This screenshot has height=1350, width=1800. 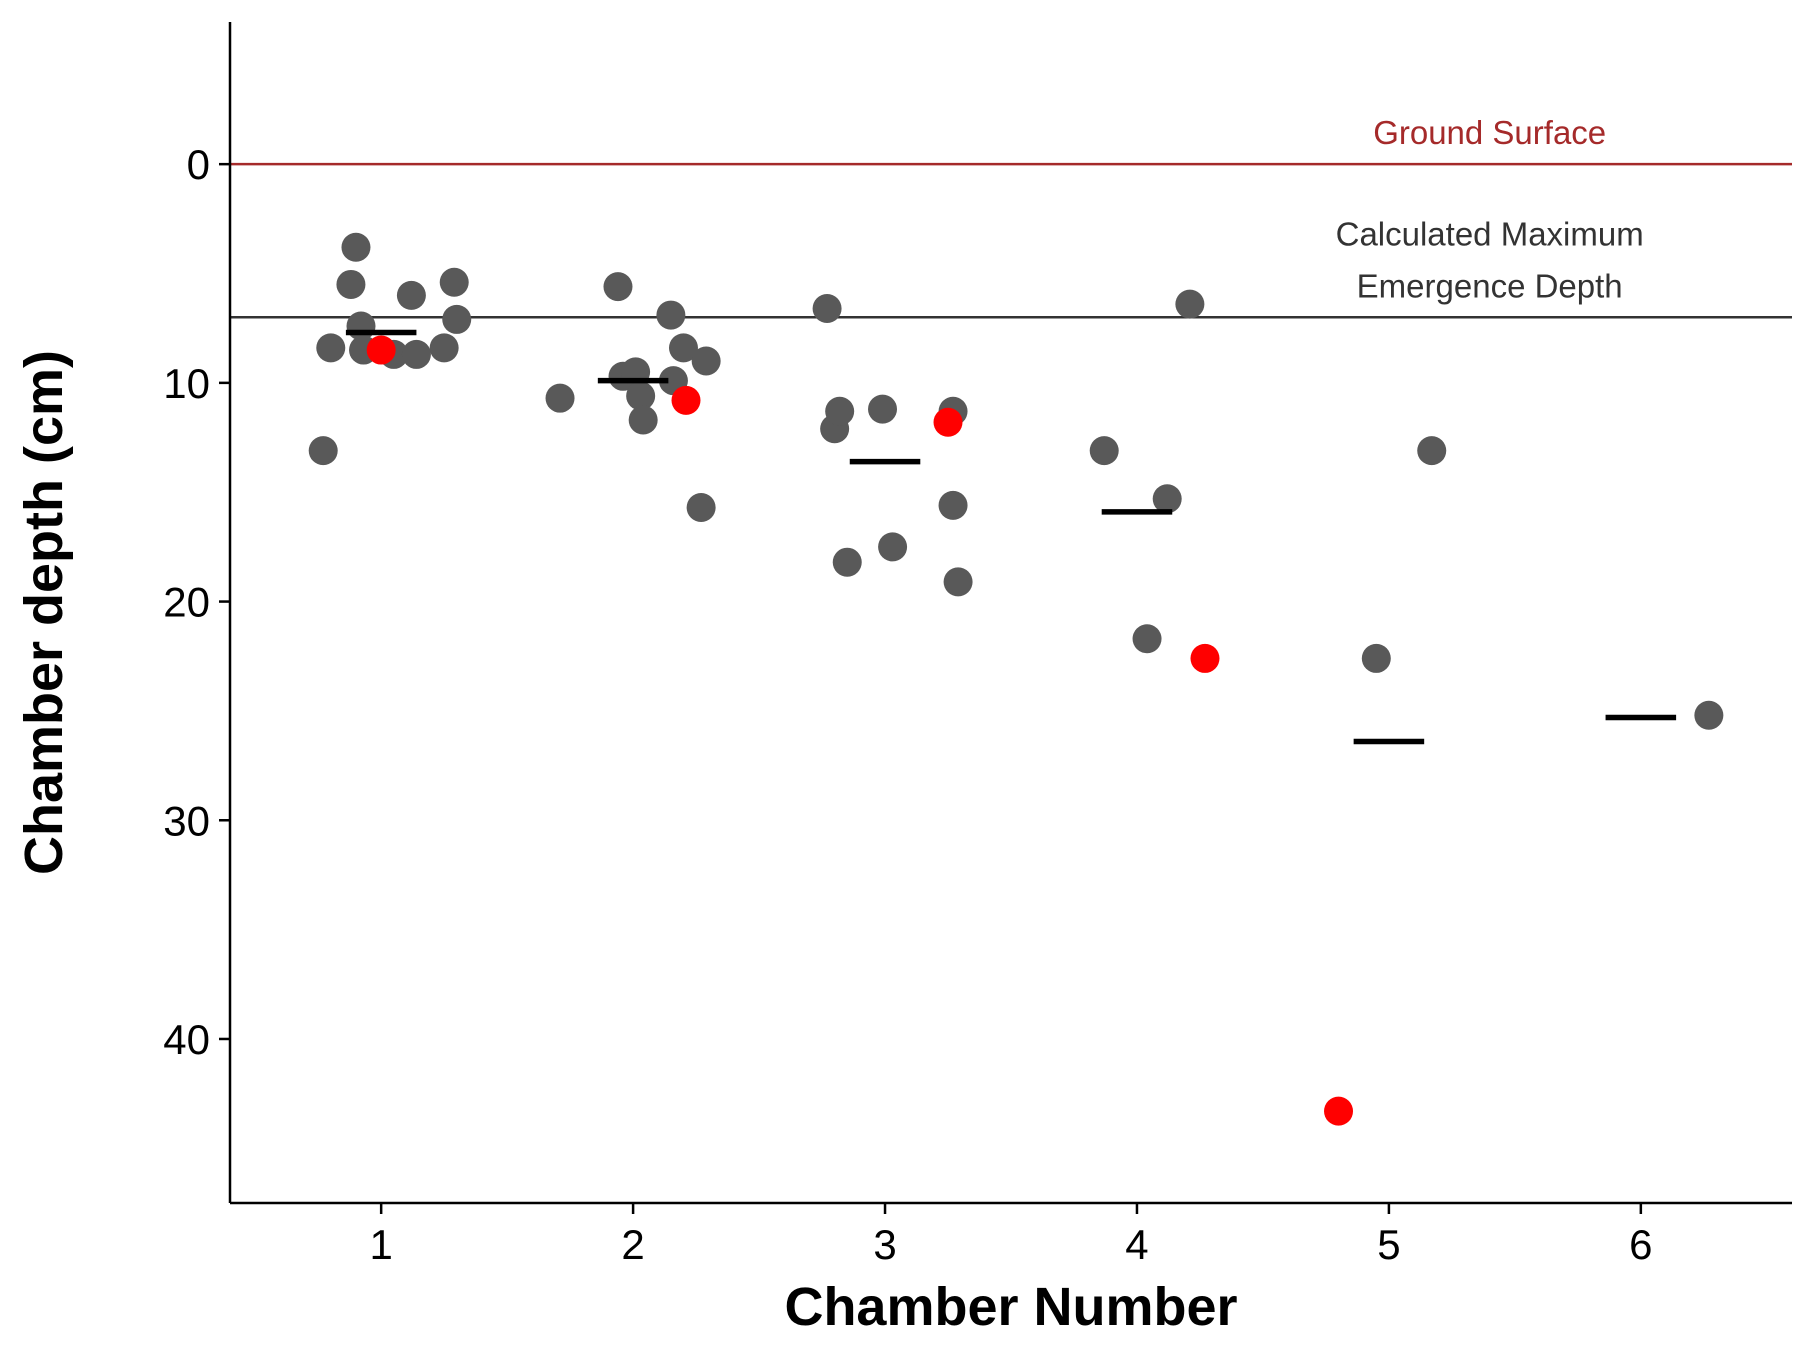 I want to click on y-axis-title: Chamber depth (cm), so click(x=44, y=612).